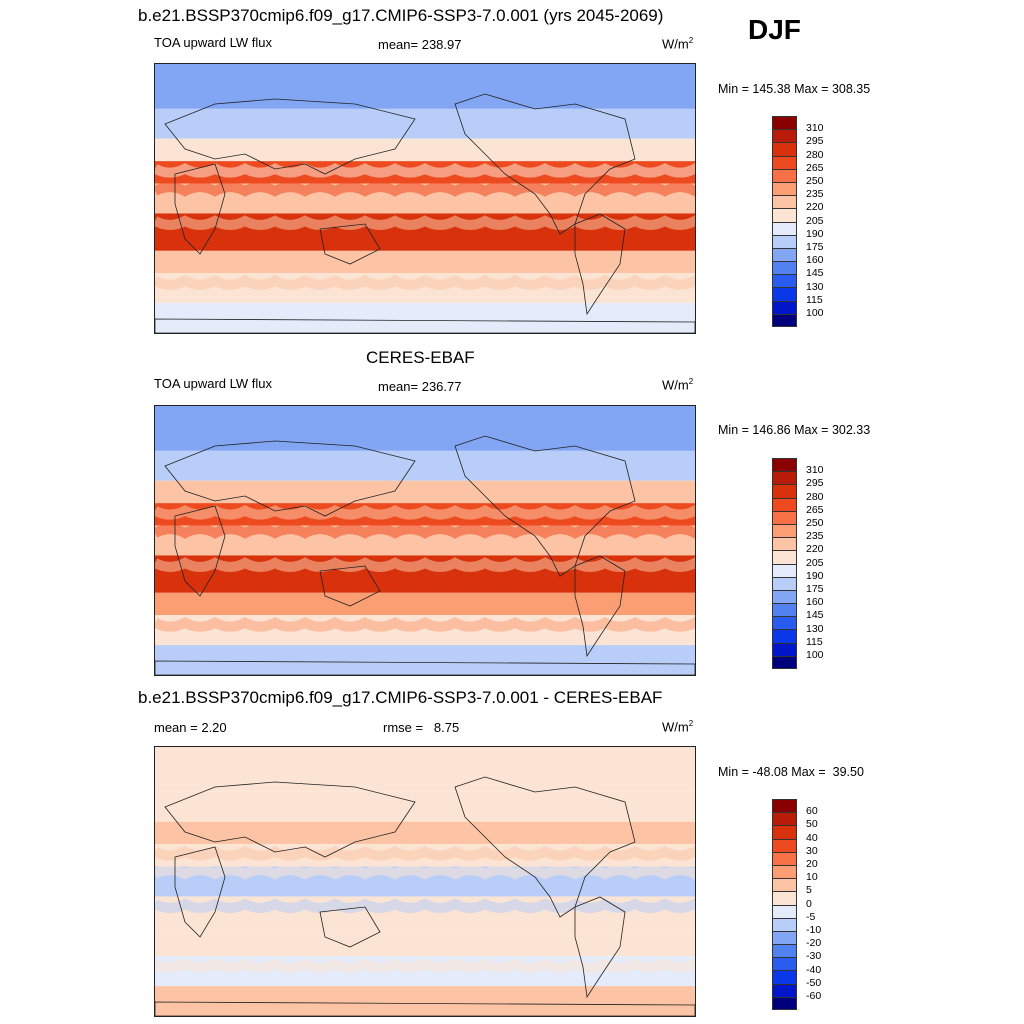 The height and width of the screenshot is (1024, 1024). What do you see at coordinates (784, 563) in the screenshot?
I see `panel-2-colorbar` at bounding box center [784, 563].